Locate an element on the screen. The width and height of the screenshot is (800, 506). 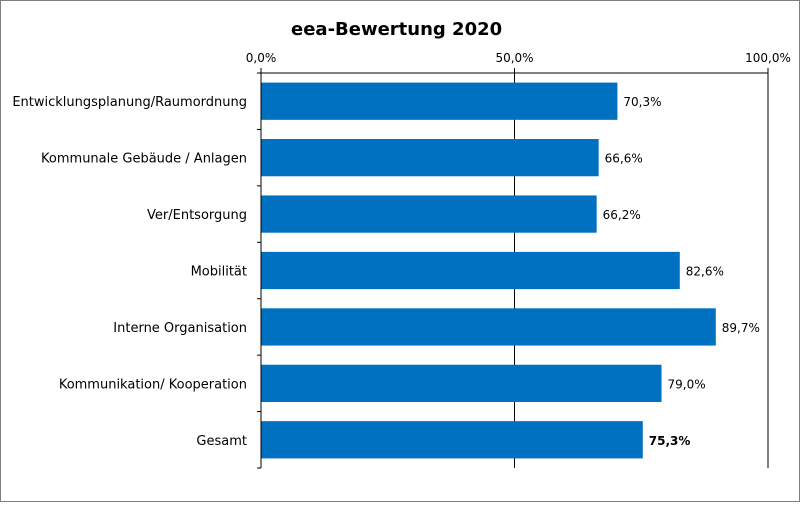
category-label: Mobilität is located at coordinates (219, 272).